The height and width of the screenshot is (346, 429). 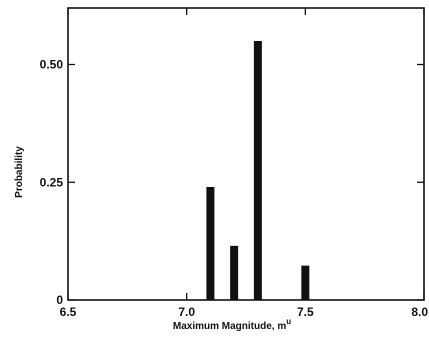 What do you see at coordinates (52, 65) in the screenshot?
I see `y-tick-label: 0.50` at bounding box center [52, 65].